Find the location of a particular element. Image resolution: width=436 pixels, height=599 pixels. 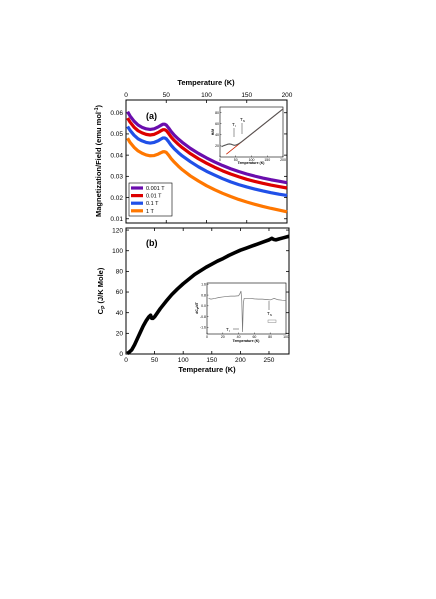

panel-a-x-axis-label: Temperature (K) is located at coordinates (206, 82).